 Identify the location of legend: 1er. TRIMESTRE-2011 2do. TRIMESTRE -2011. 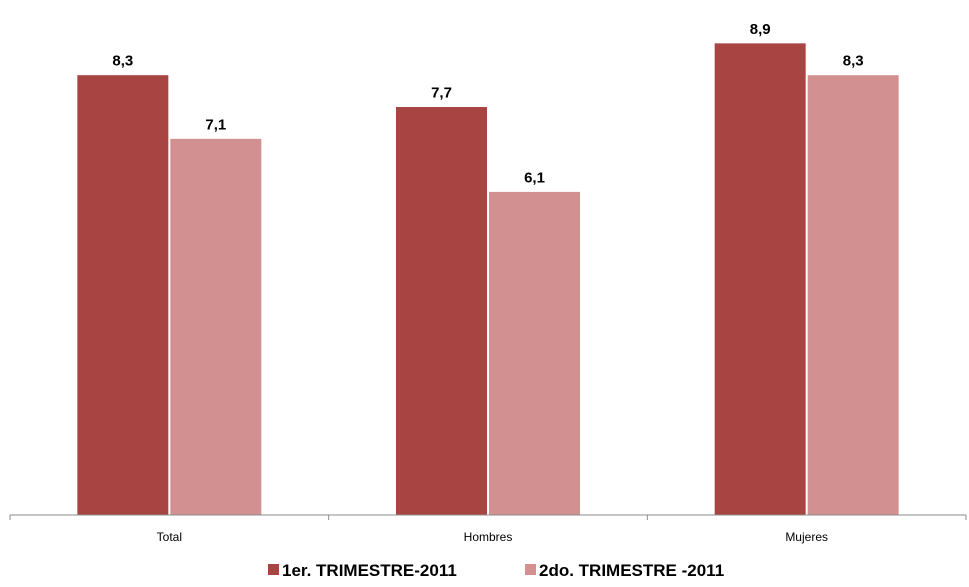
(496, 570).